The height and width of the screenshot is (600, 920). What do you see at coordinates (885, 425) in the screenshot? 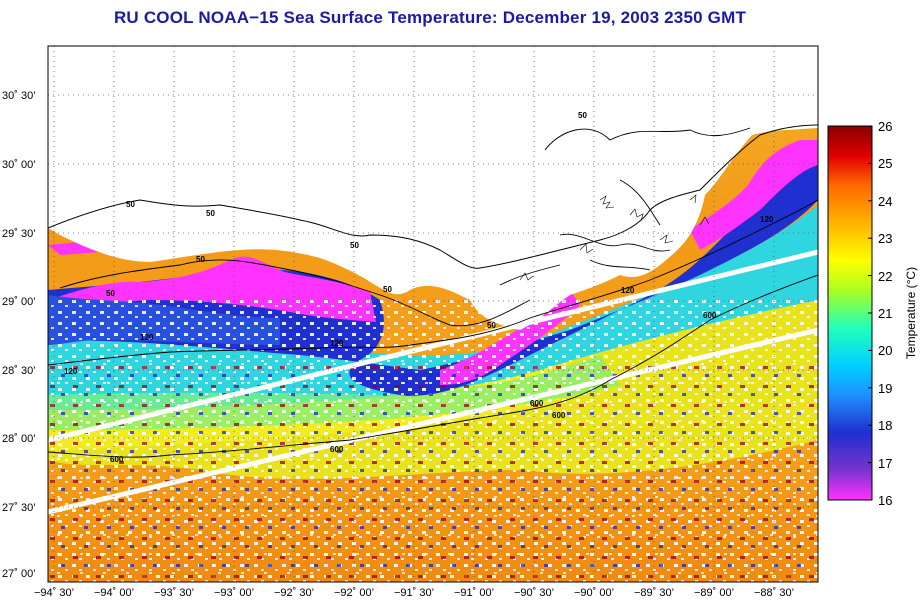
I see `colorbar-label: 18` at bounding box center [885, 425].